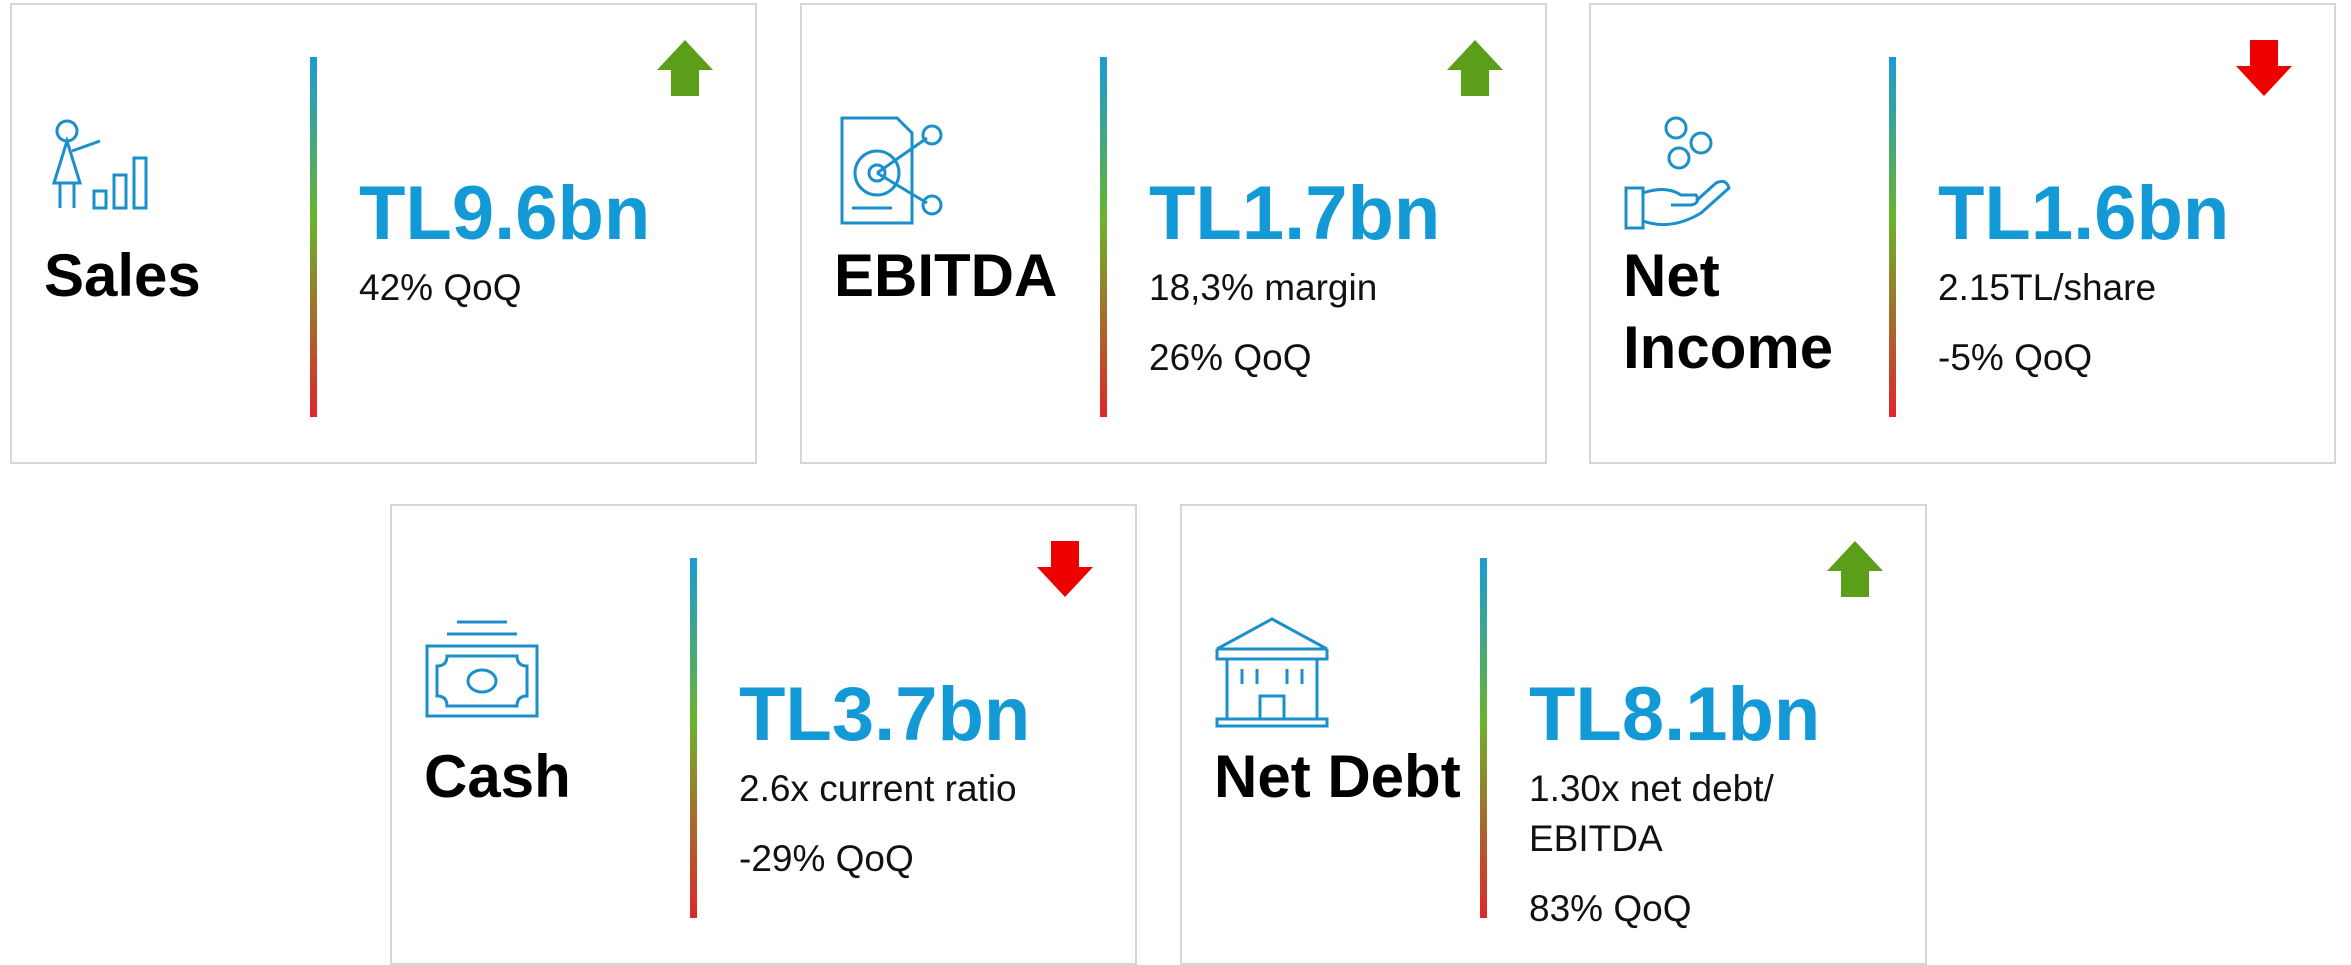  I want to click on kpi-value: TL3.7bn, so click(885, 714).